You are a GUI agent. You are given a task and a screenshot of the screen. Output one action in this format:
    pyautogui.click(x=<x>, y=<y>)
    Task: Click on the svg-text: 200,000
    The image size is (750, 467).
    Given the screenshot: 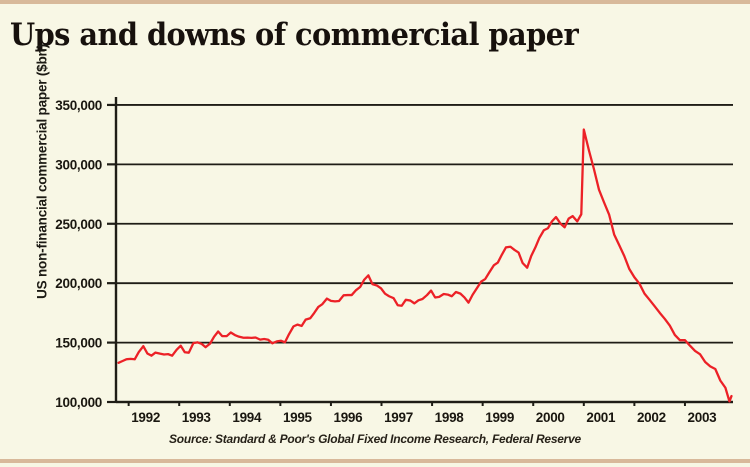 What is the action you would take?
    pyautogui.click(x=78, y=283)
    